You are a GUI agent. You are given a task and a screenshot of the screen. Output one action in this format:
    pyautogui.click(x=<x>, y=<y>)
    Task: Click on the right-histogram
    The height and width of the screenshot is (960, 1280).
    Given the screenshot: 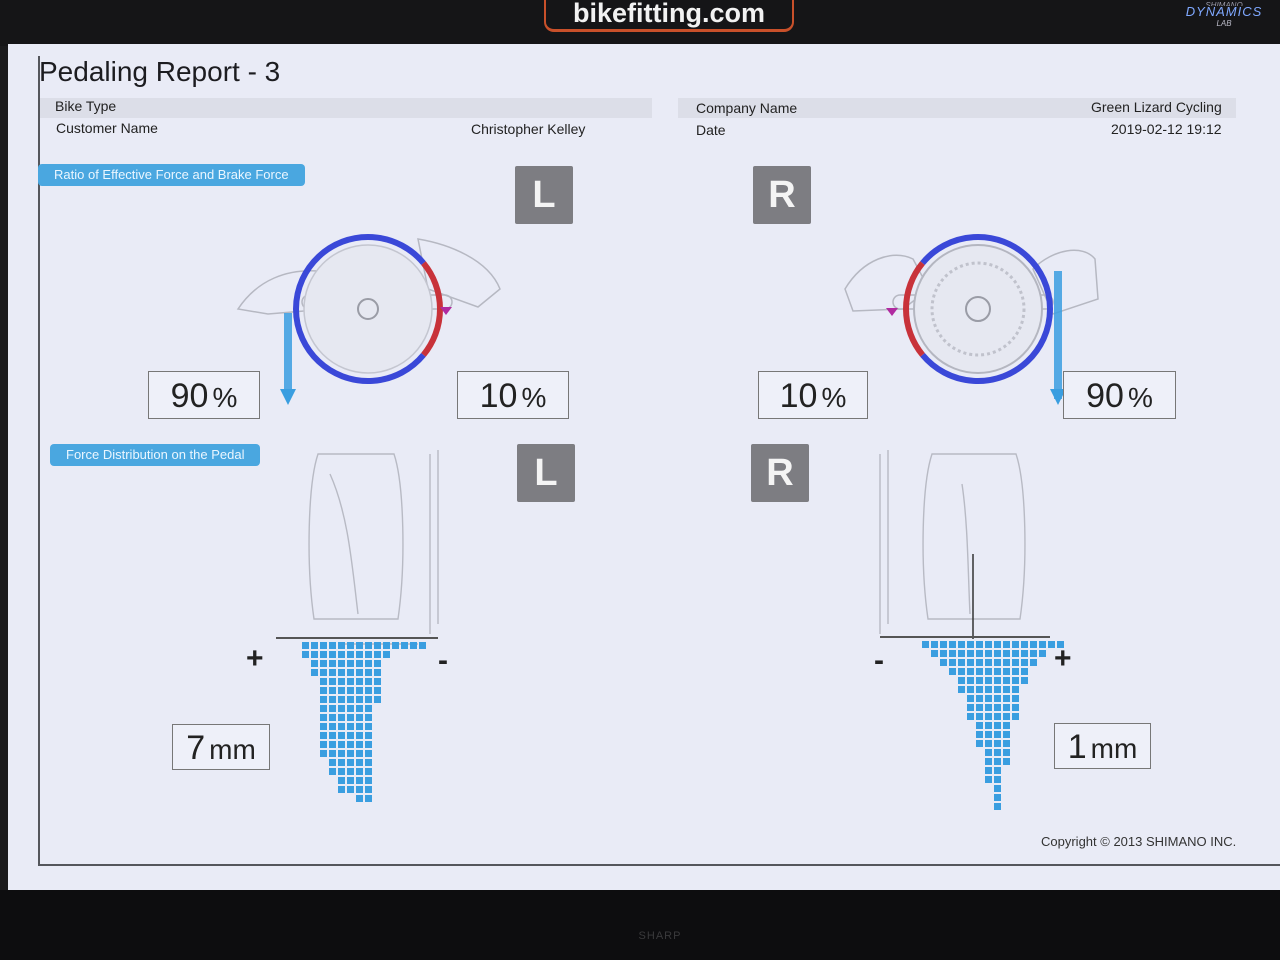 What is the action you would take?
    pyautogui.click(x=993, y=725)
    